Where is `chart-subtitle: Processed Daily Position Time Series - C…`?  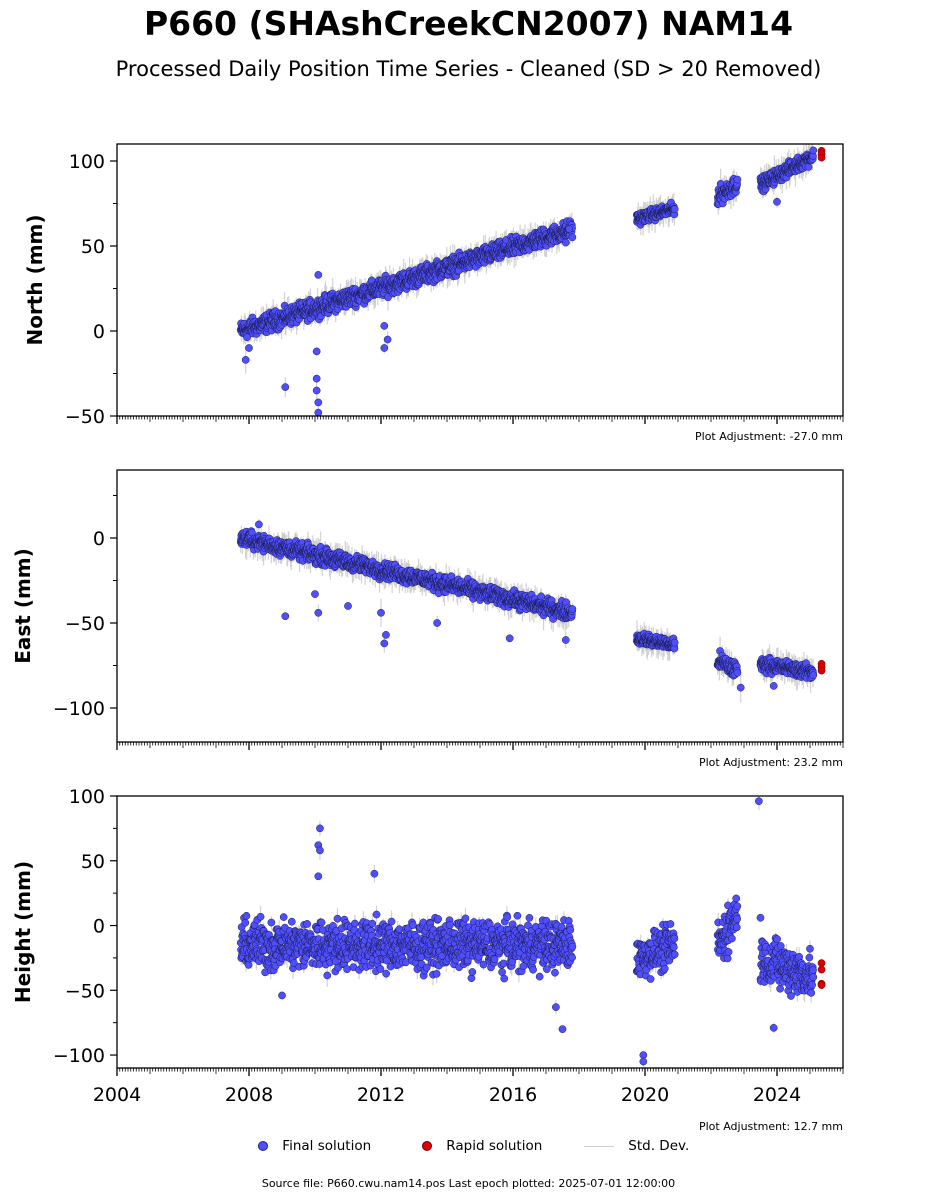
chart-subtitle: Processed Daily Position Time Series - C… is located at coordinates (468, 69).